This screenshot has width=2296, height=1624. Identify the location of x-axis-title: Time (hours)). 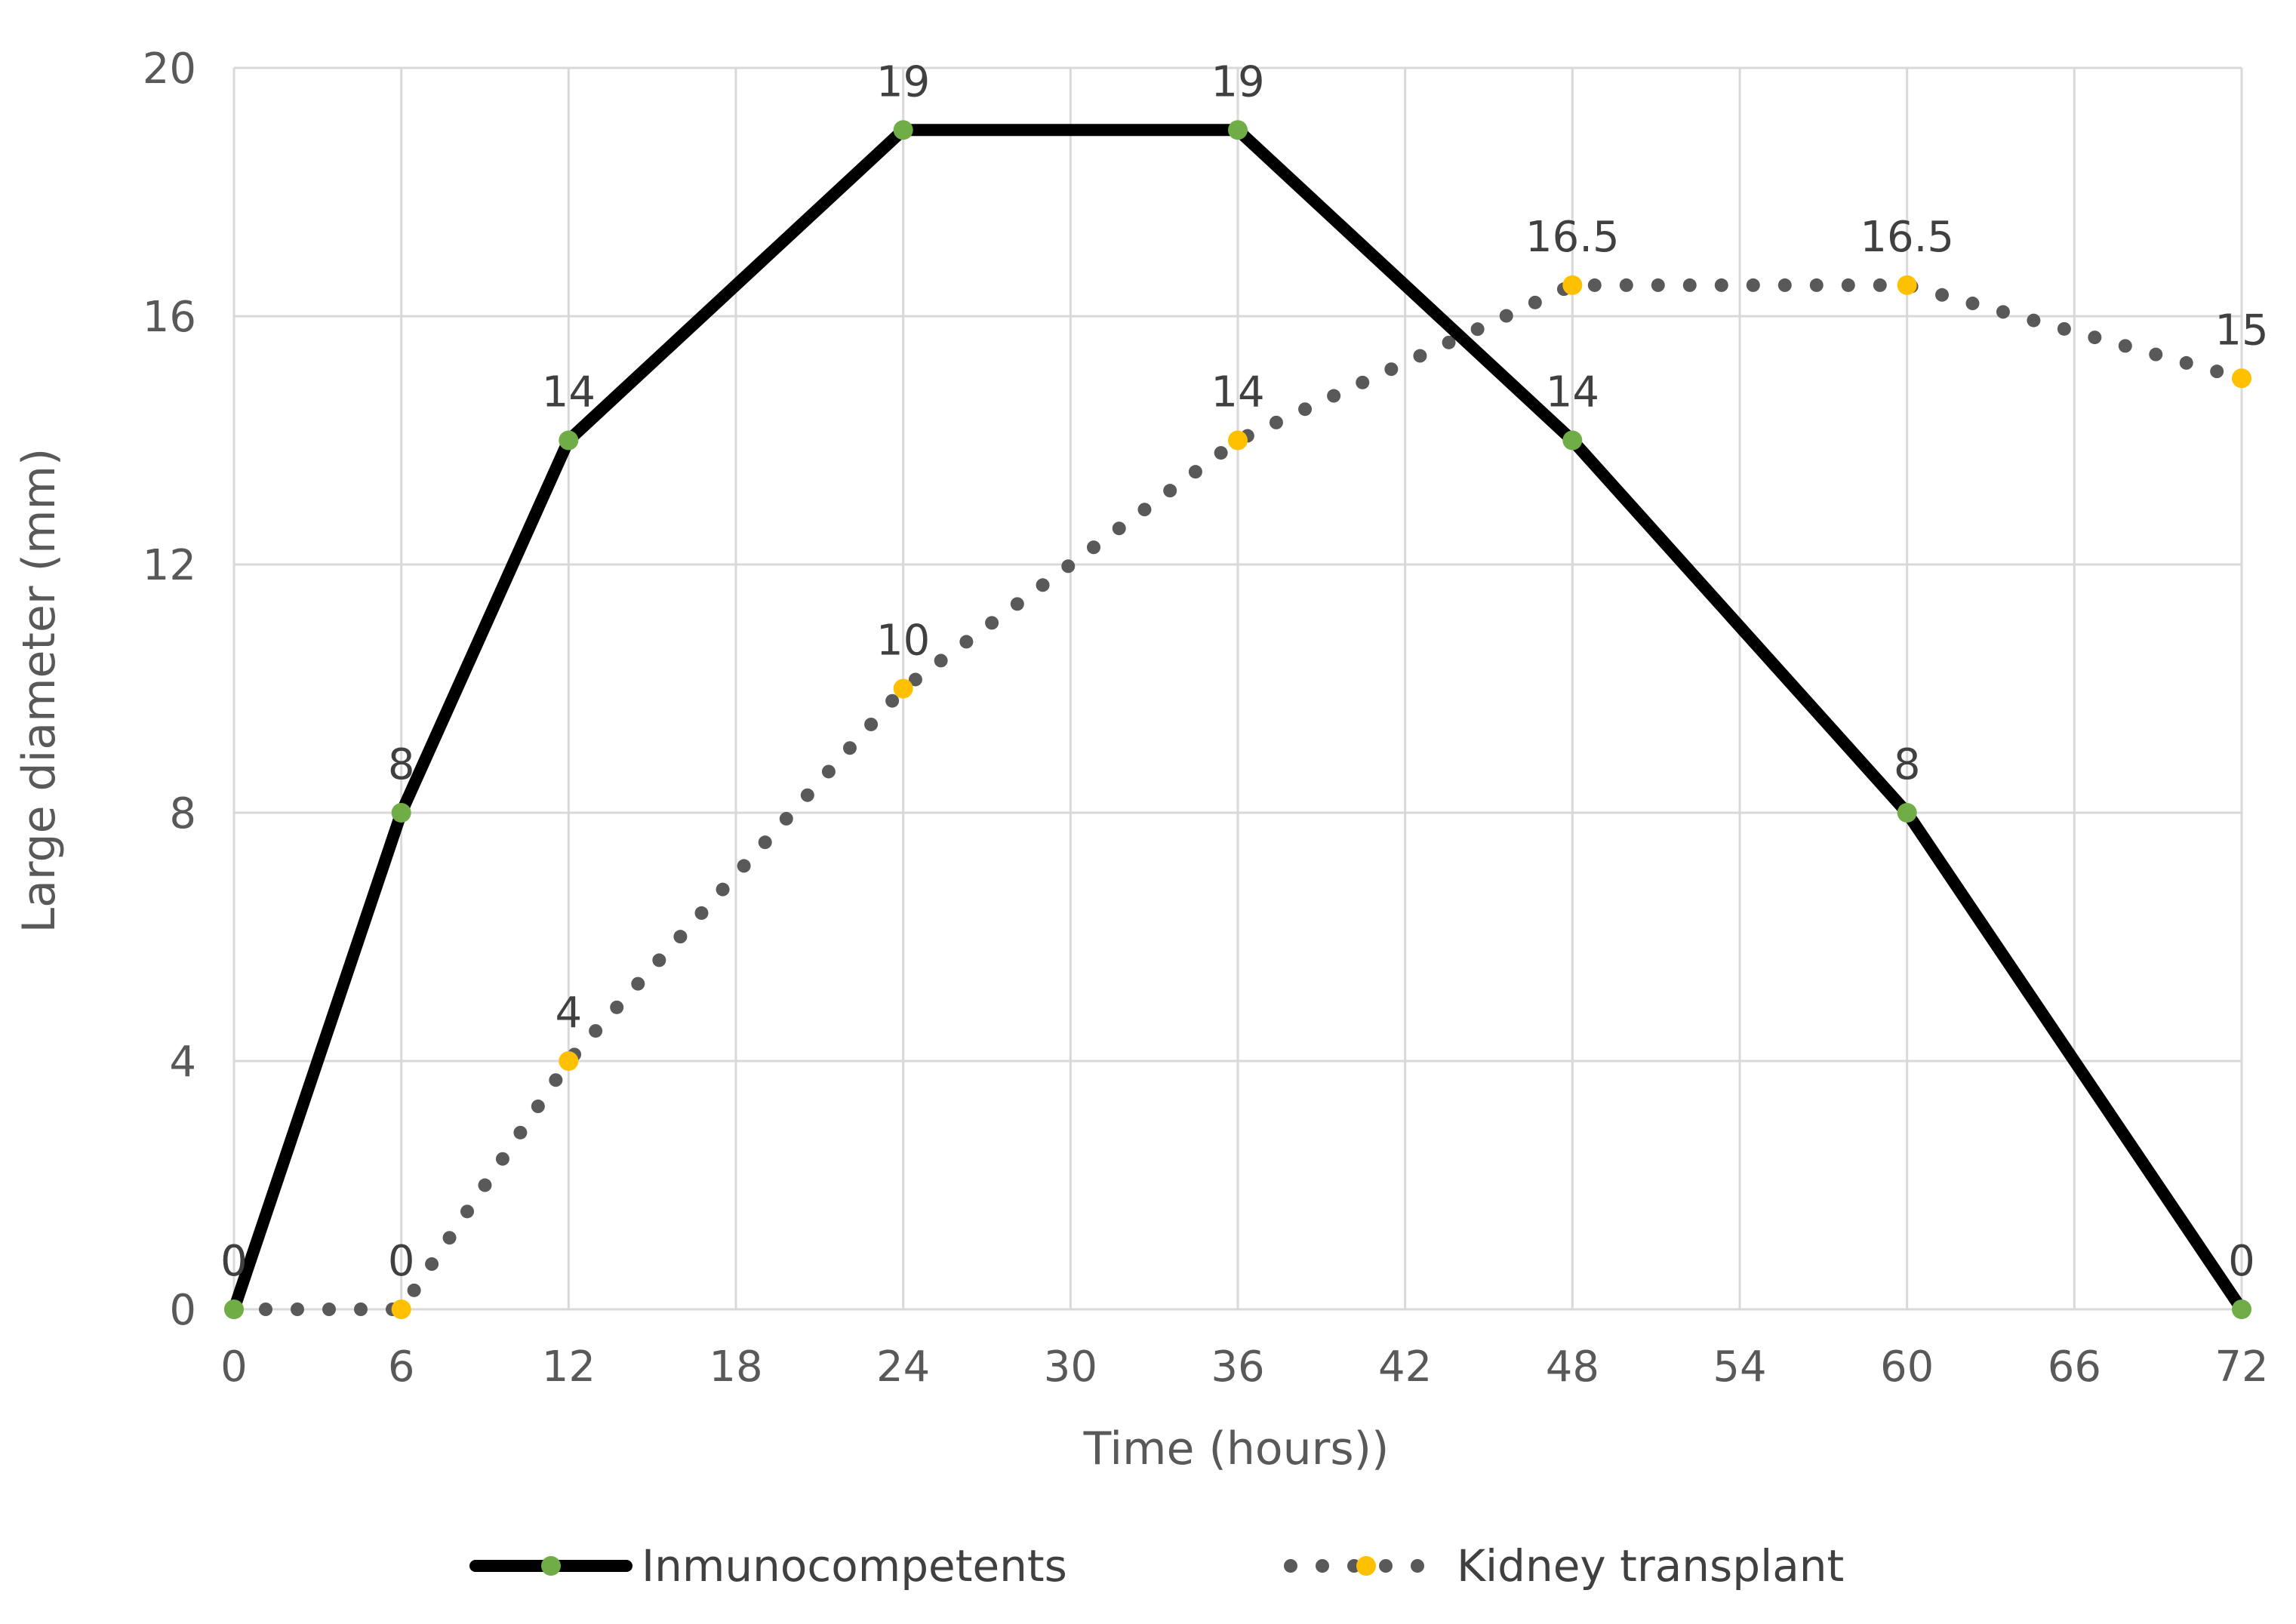
(1236, 1449).